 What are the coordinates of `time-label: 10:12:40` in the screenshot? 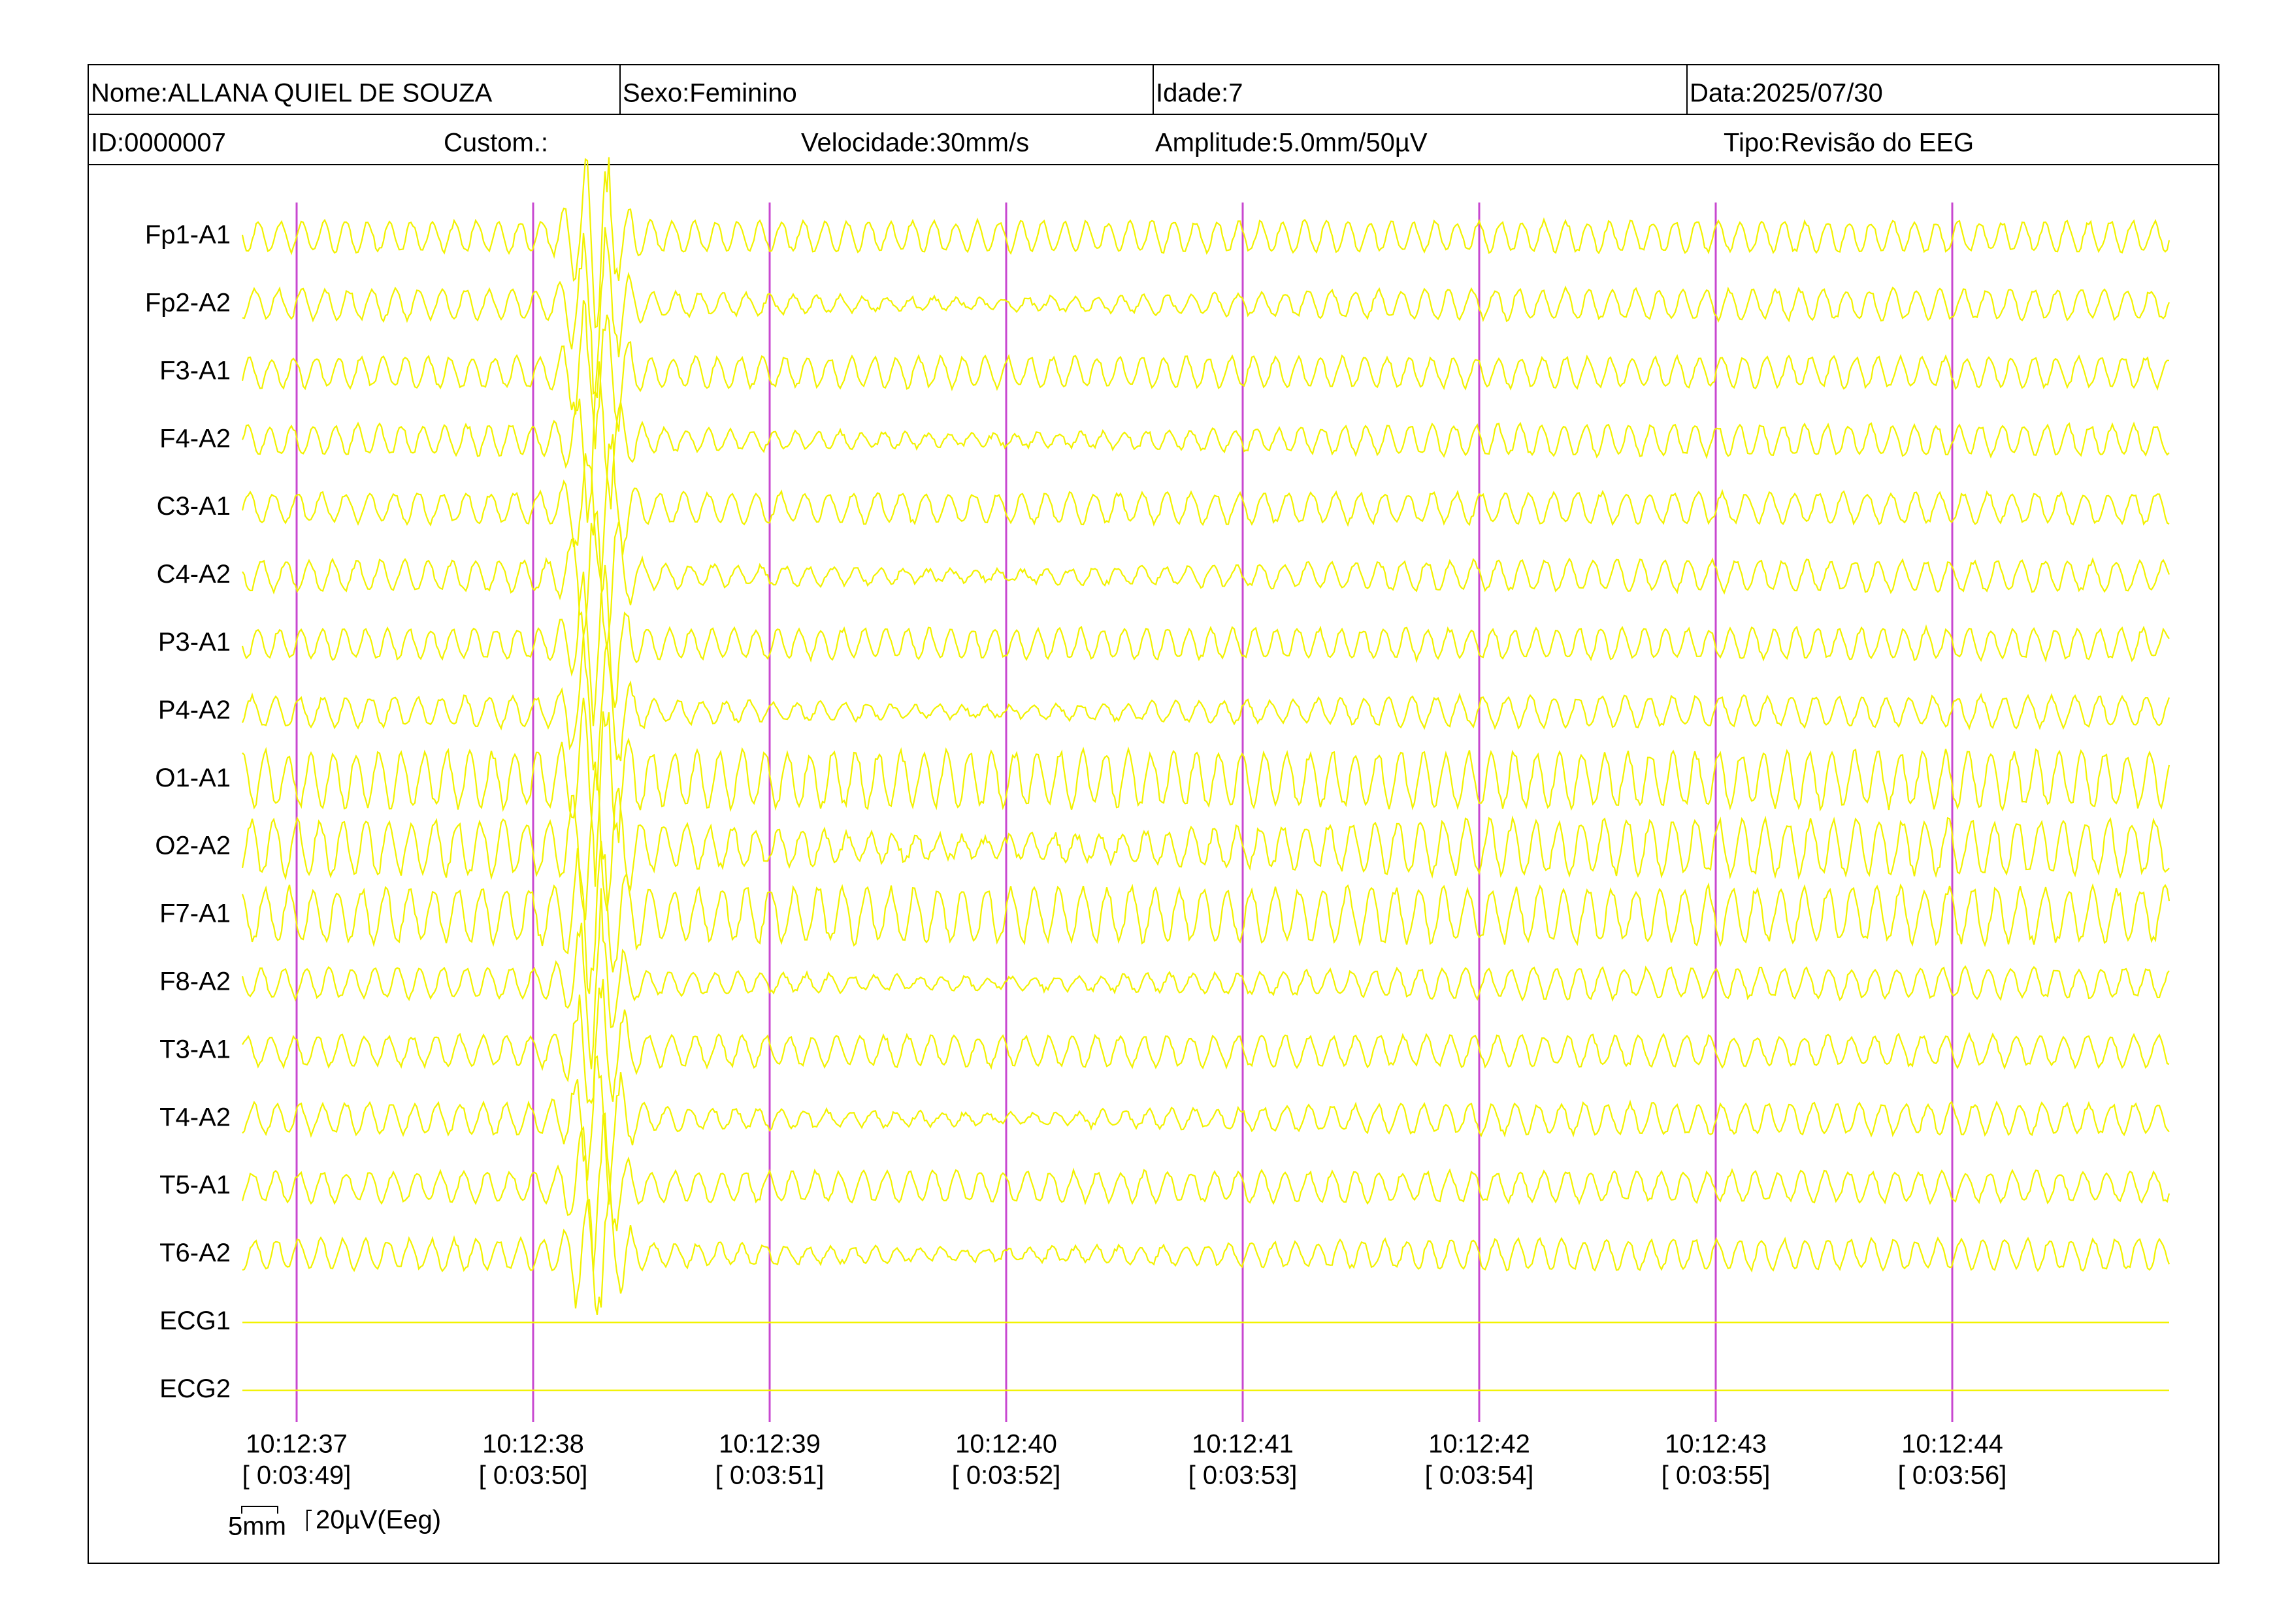 It's located at (1006, 1444).